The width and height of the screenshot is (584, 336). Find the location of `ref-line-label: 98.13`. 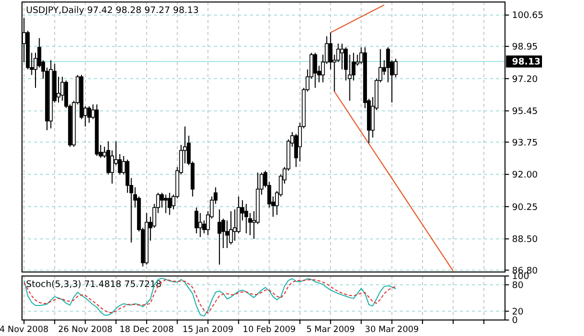

ref-line-label: 98.13 is located at coordinates (526, 63).